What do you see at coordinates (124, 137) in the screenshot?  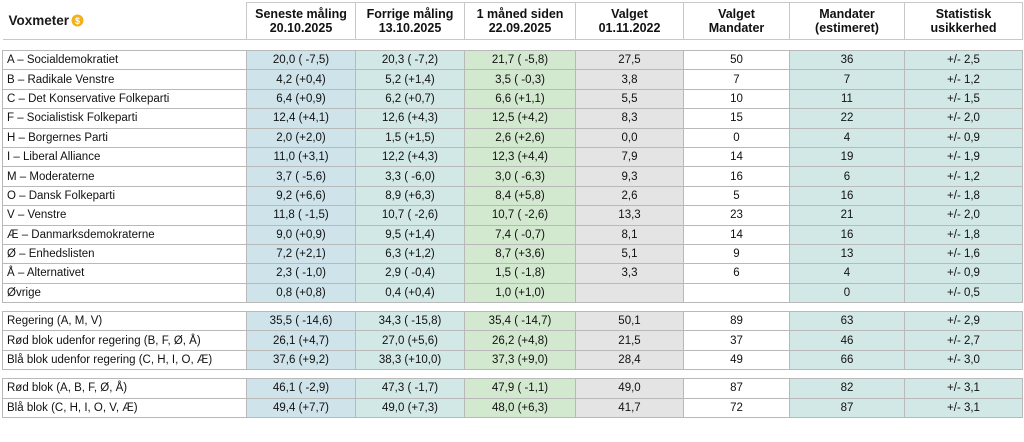 I see `row-label: H – Borgernes Parti` at bounding box center [124, 137].